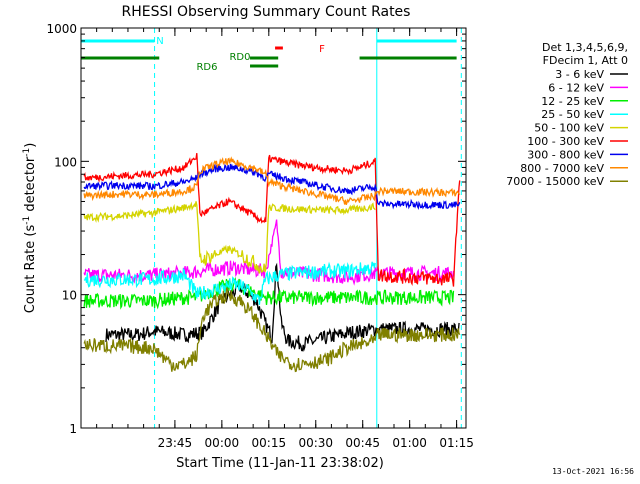 The width and height of the screenshot is (640, 484). Describe the element at coordinates (565, 154) in the screenshot. I see `legend-entry-label-6: 300 - 800 keV` at that location.